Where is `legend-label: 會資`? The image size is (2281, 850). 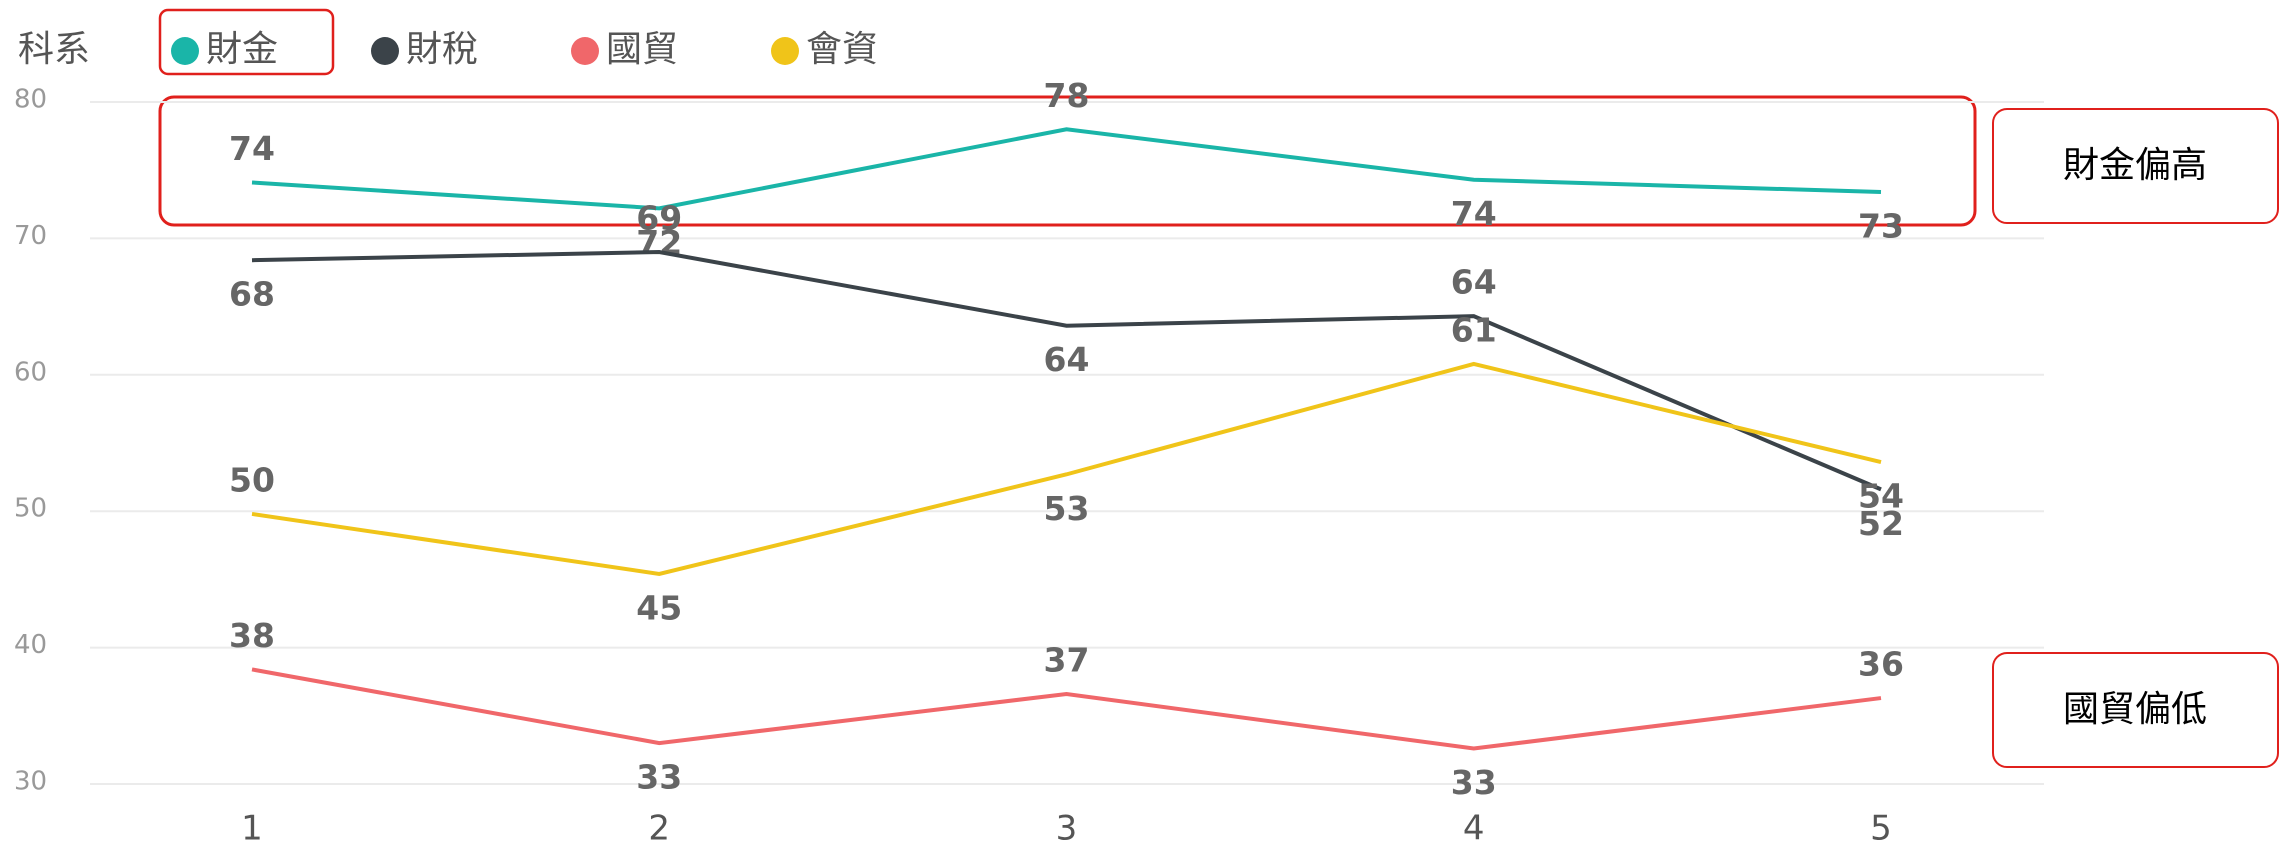 legend-label: 會資 is located at coordinates (842, 49).